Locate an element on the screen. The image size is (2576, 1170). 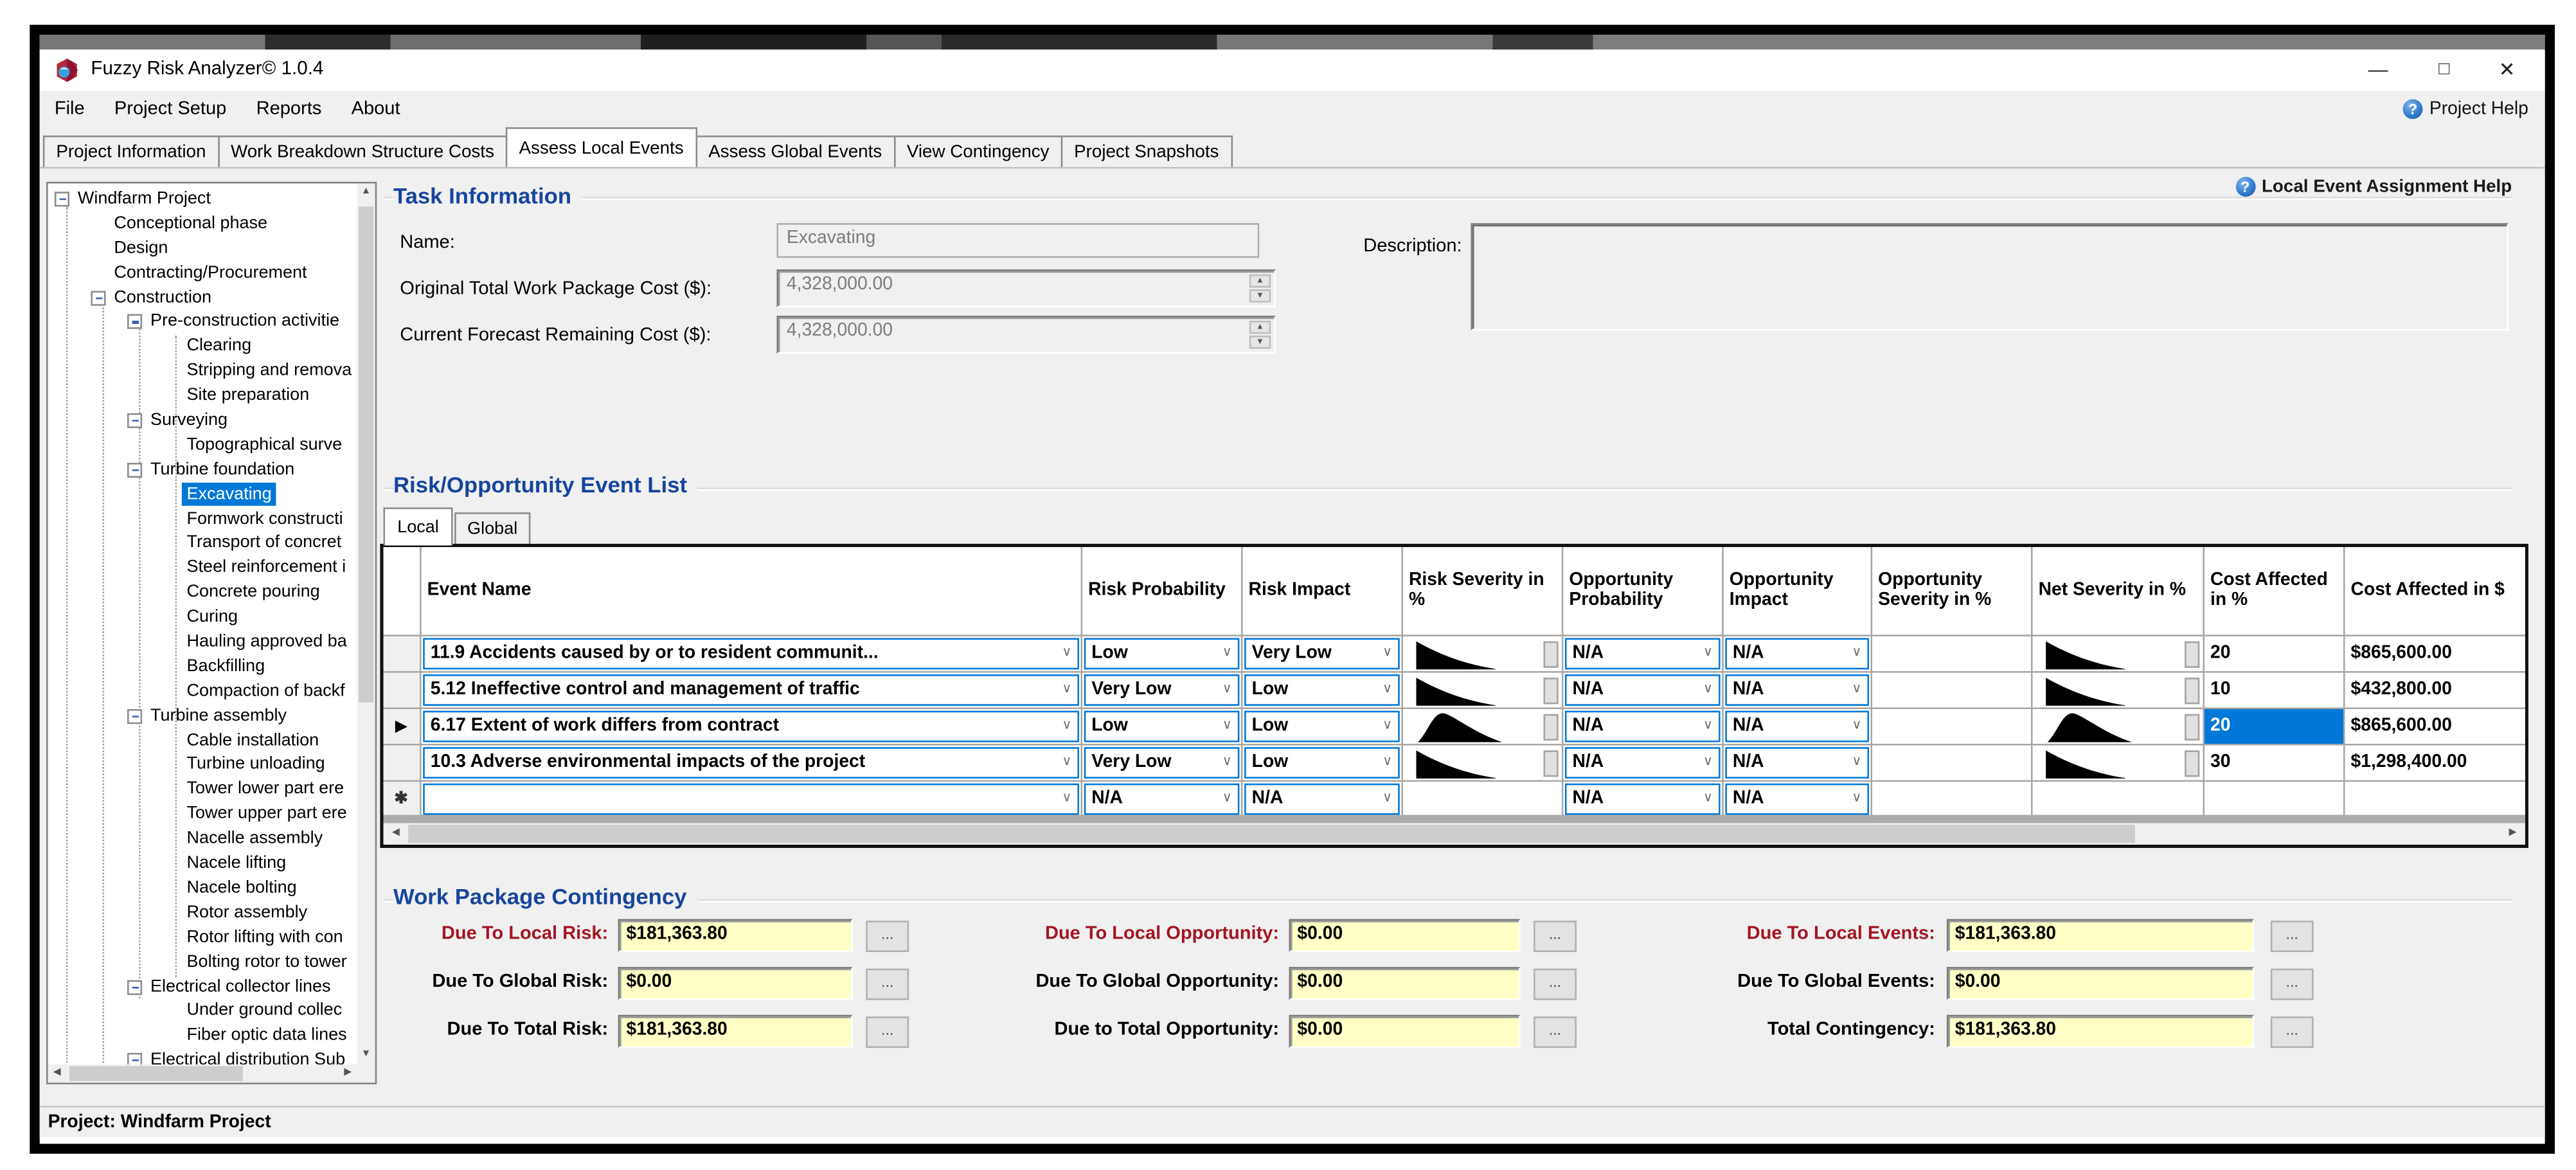
tree-item-electrical-distribution-sub: Electrical distribution Sub is located at coordinates (202, 1057).